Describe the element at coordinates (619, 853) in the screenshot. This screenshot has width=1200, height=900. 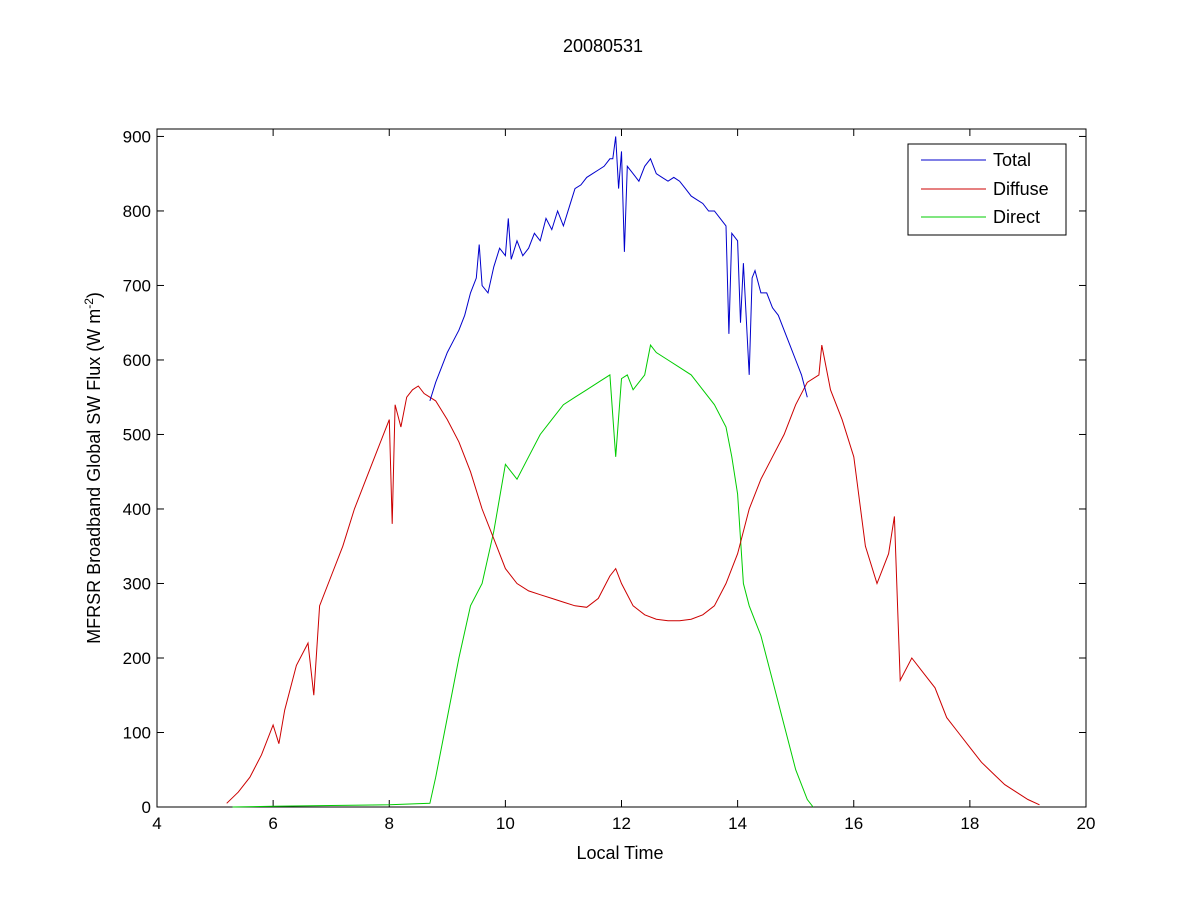
I see `x-axis-label: Local Time` at that location.